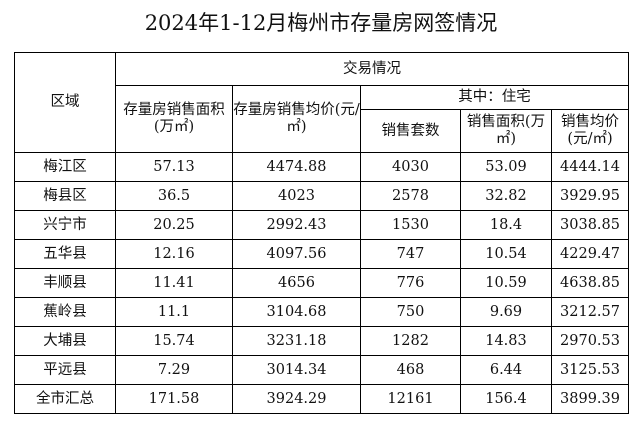 The width and height of the screenshot is (642, 440). I want to click on cell-price: 3104.68, so click(296, 312).